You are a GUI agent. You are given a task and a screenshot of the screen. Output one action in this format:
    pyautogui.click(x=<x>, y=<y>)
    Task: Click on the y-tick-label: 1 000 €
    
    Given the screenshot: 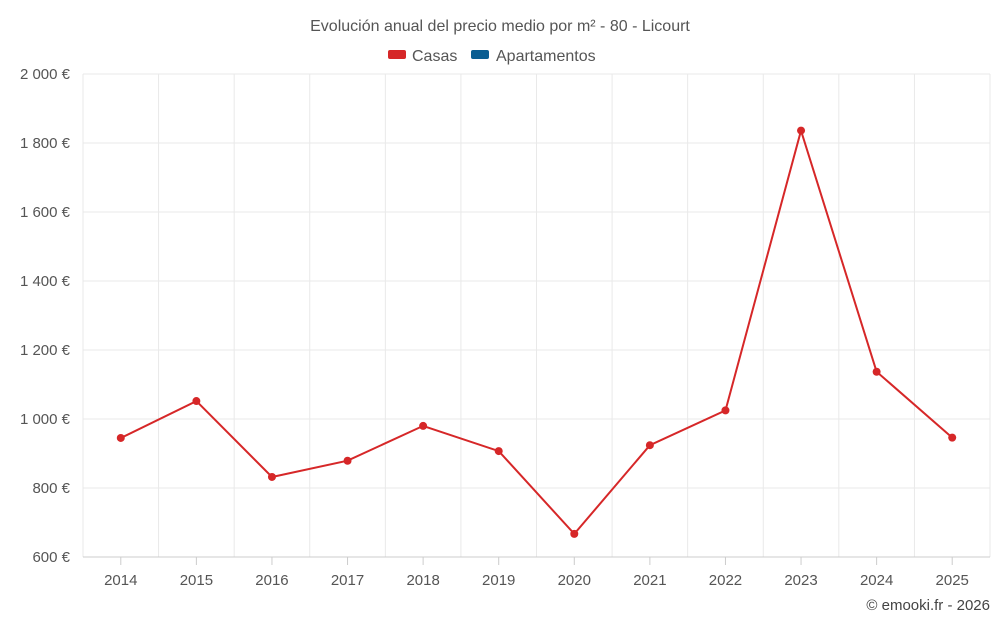 What is the action you would take?
    pyautogui.click(x=45, y=419)
    